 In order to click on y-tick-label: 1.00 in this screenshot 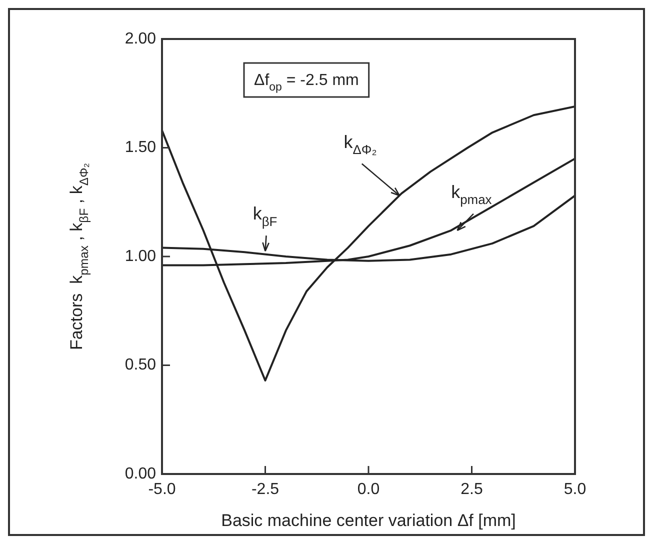, I will do `click(140, 256)`.